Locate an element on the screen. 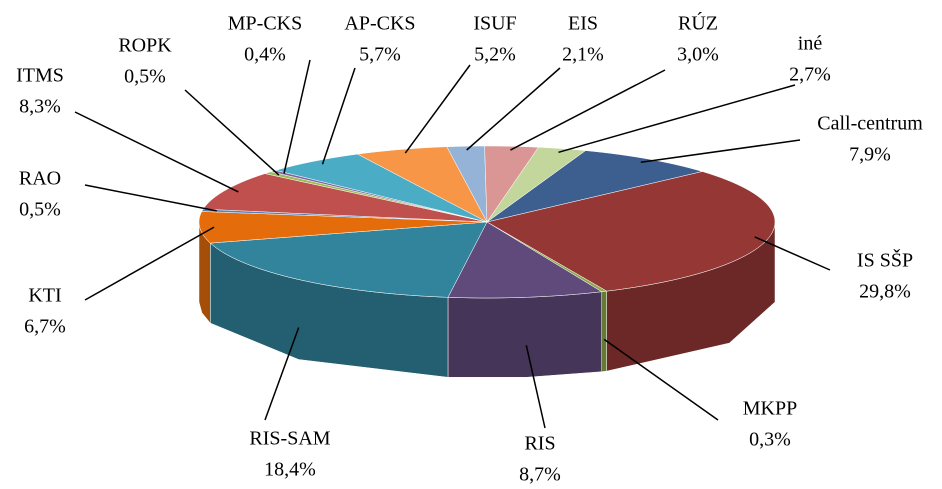  category-label: IS SŠP is located at coordinates (885, 260).